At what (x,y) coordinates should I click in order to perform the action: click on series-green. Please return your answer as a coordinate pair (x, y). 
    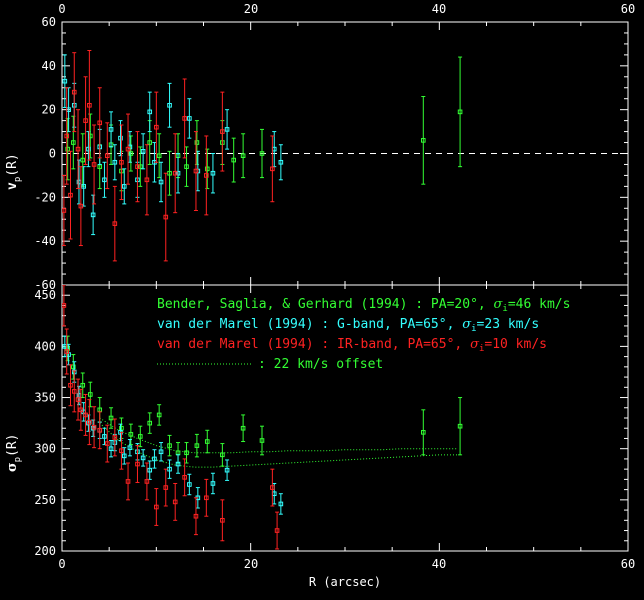
    Looking at the image, I should click on (264, 401).